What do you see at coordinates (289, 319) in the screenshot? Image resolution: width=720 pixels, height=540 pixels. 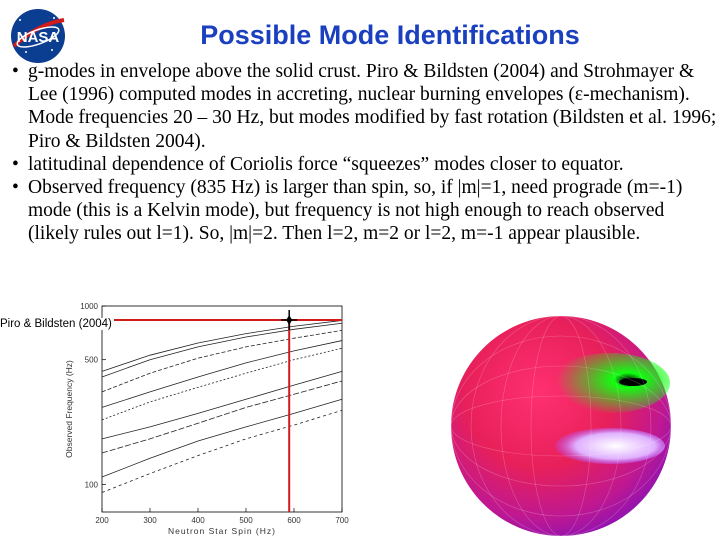 I see `observed-point-star` at bounding box center [289, 319].